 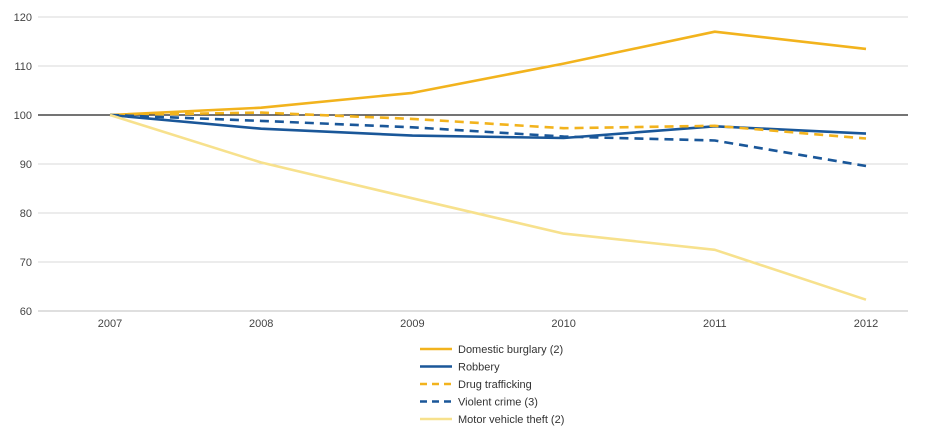 I want to click on legend-label: Domestic burglary (2), so click(x=510, y=350).